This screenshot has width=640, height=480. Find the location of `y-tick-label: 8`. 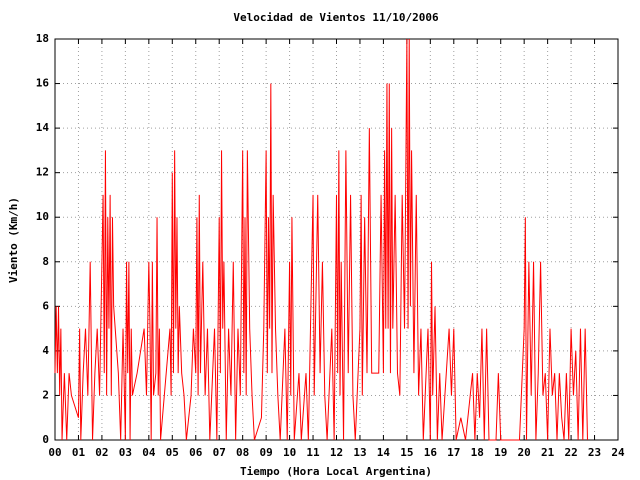

y-tick-label: 8 is located at coordinates (45, 261).